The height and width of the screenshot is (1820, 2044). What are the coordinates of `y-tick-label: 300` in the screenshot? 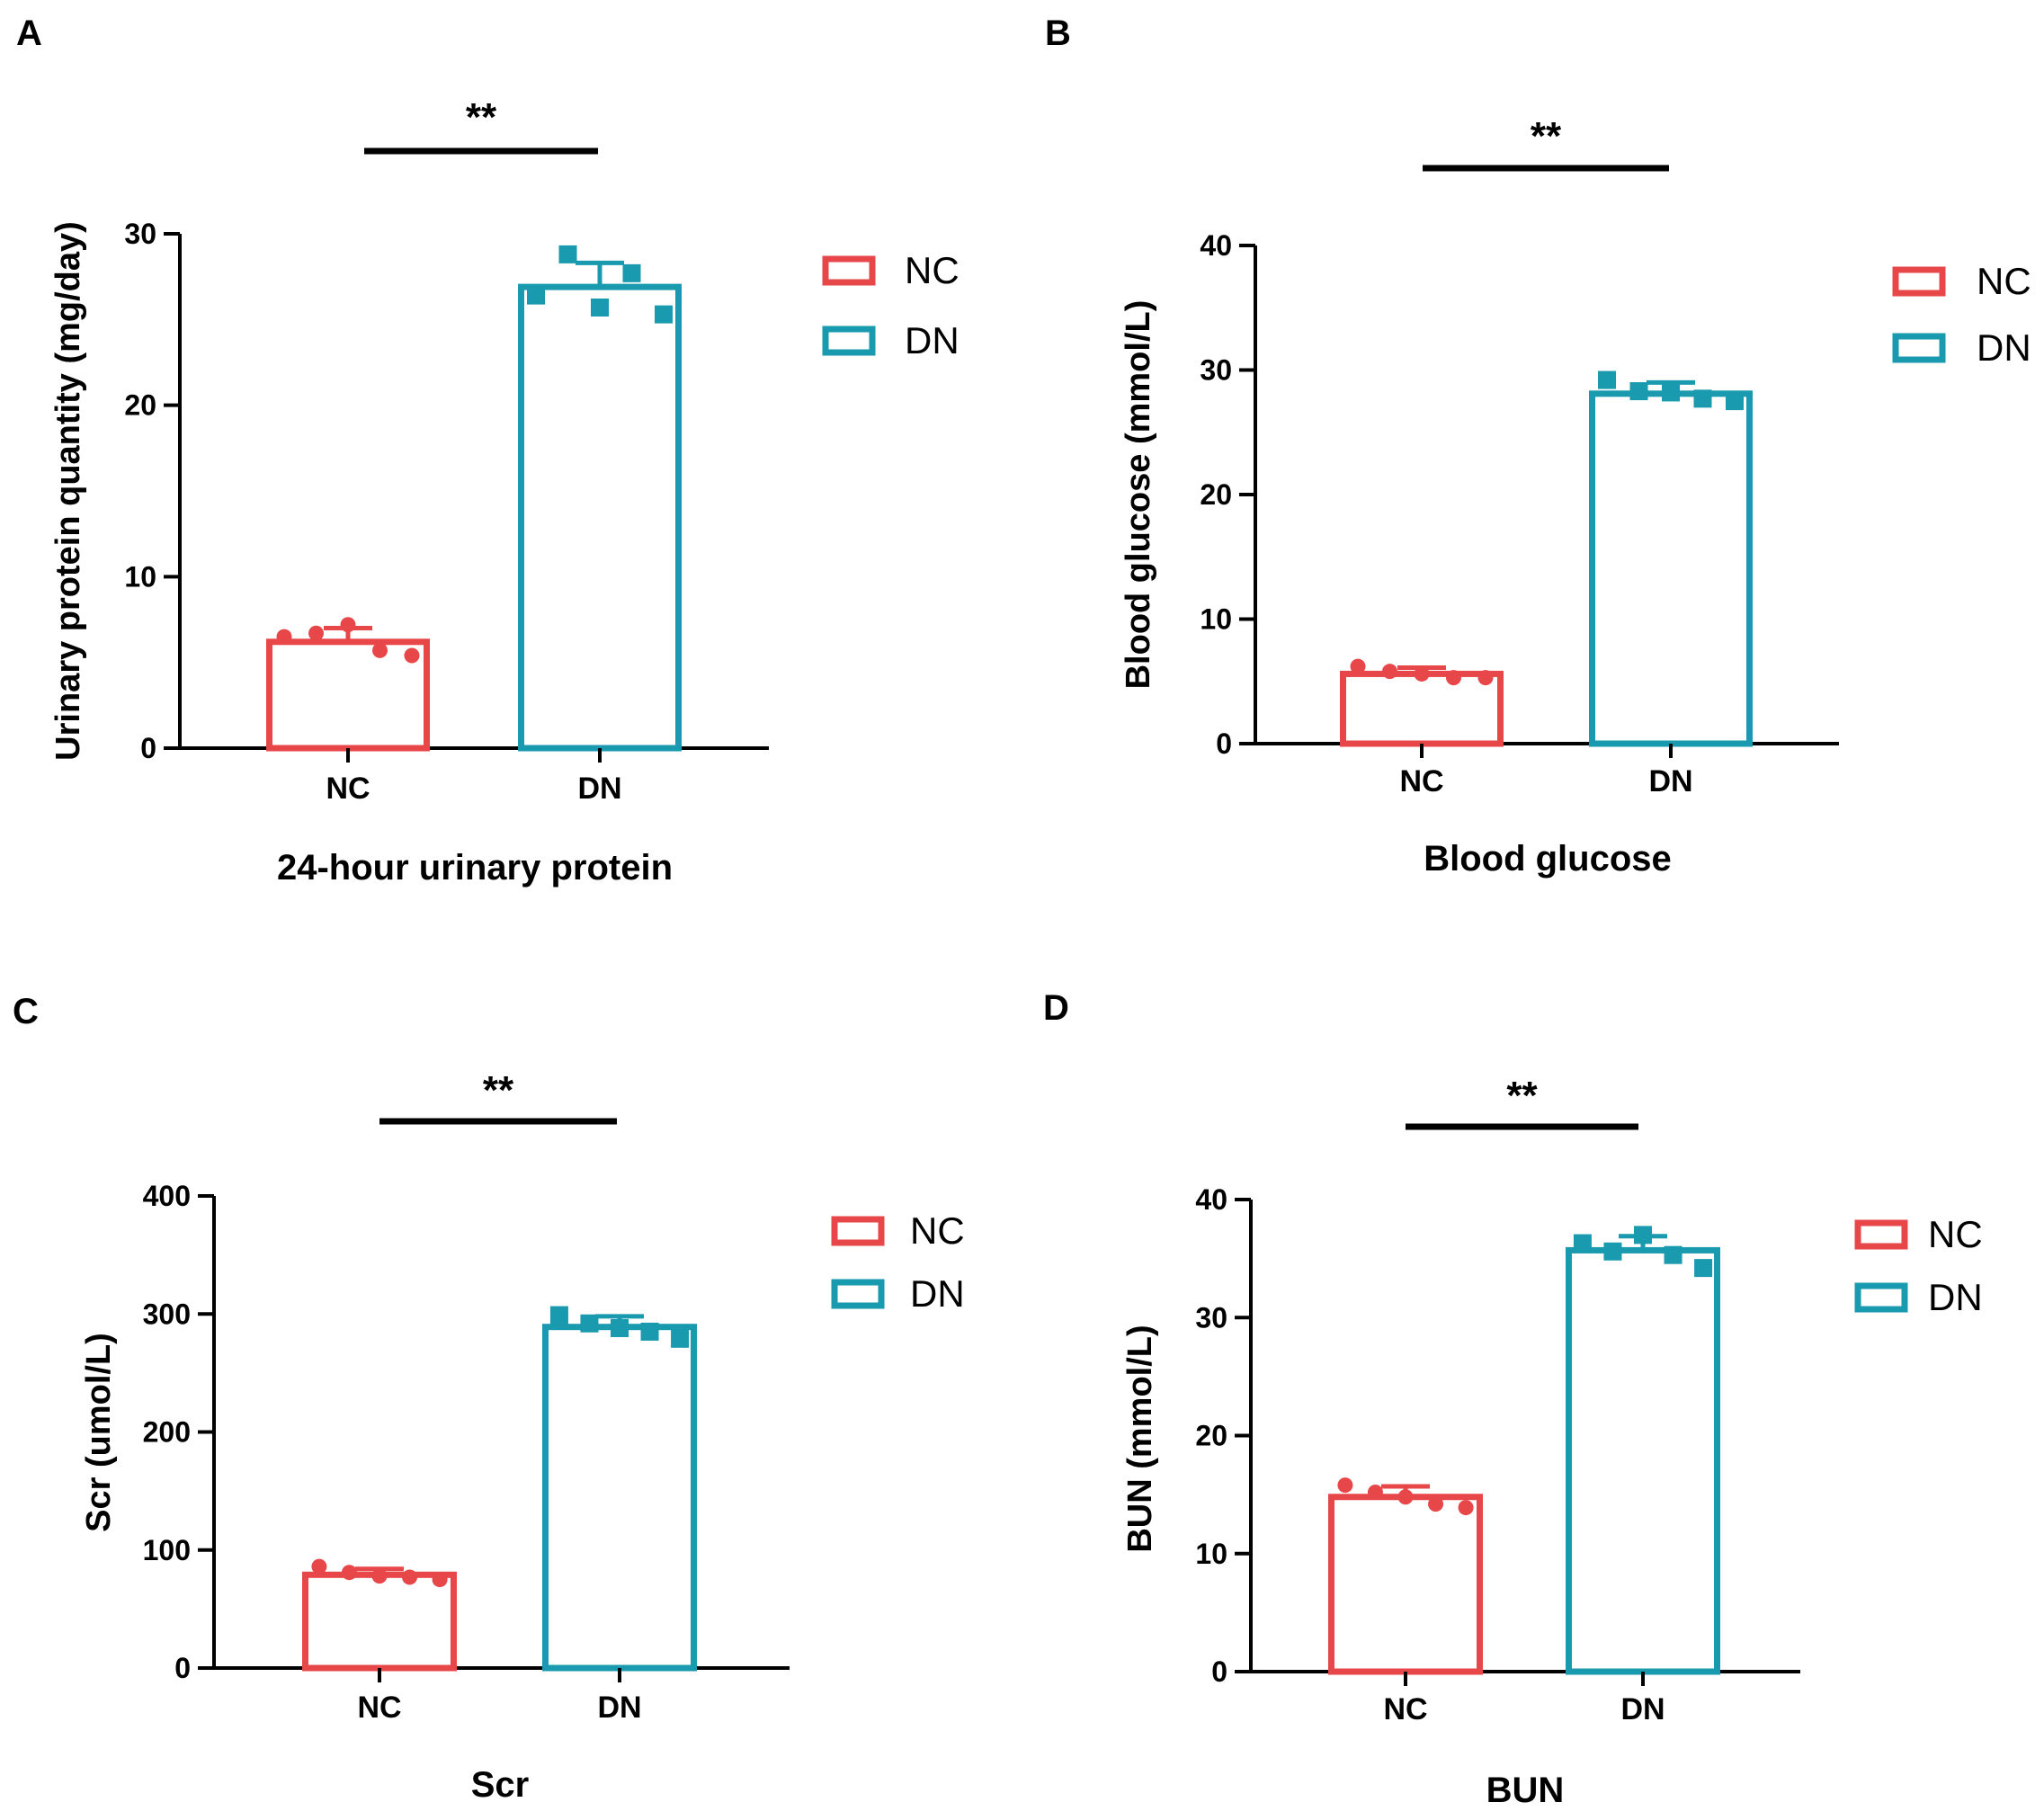 It's located at (167, 1314).